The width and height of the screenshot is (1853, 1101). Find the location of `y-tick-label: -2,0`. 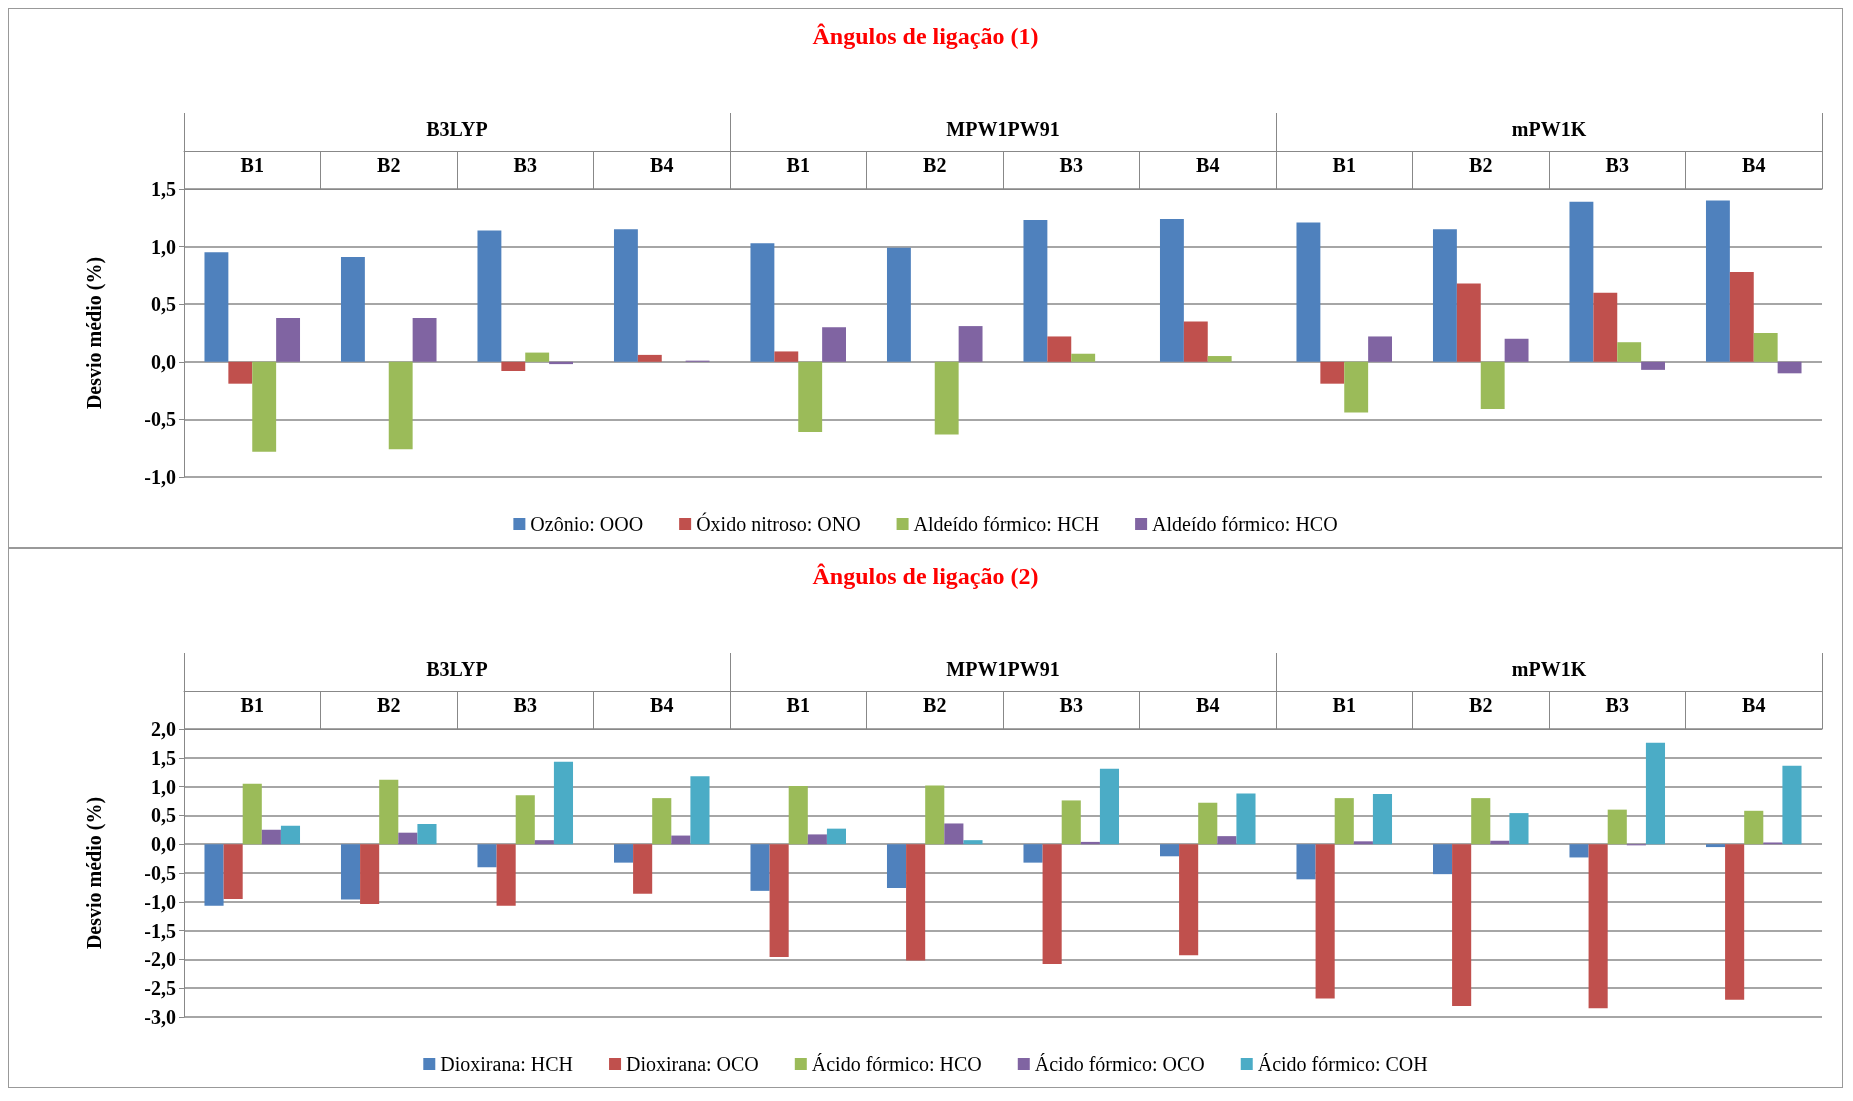

y-tick-label: -2,0 is located at coordinates (160, 959).